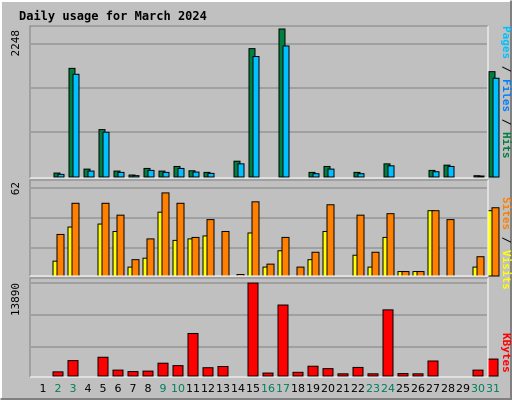 The image size is (512, 400). What do you see at coordinates (73, 388) in the screenshot?
I see `day-label-3: 3` at bounding box center [73, 388].